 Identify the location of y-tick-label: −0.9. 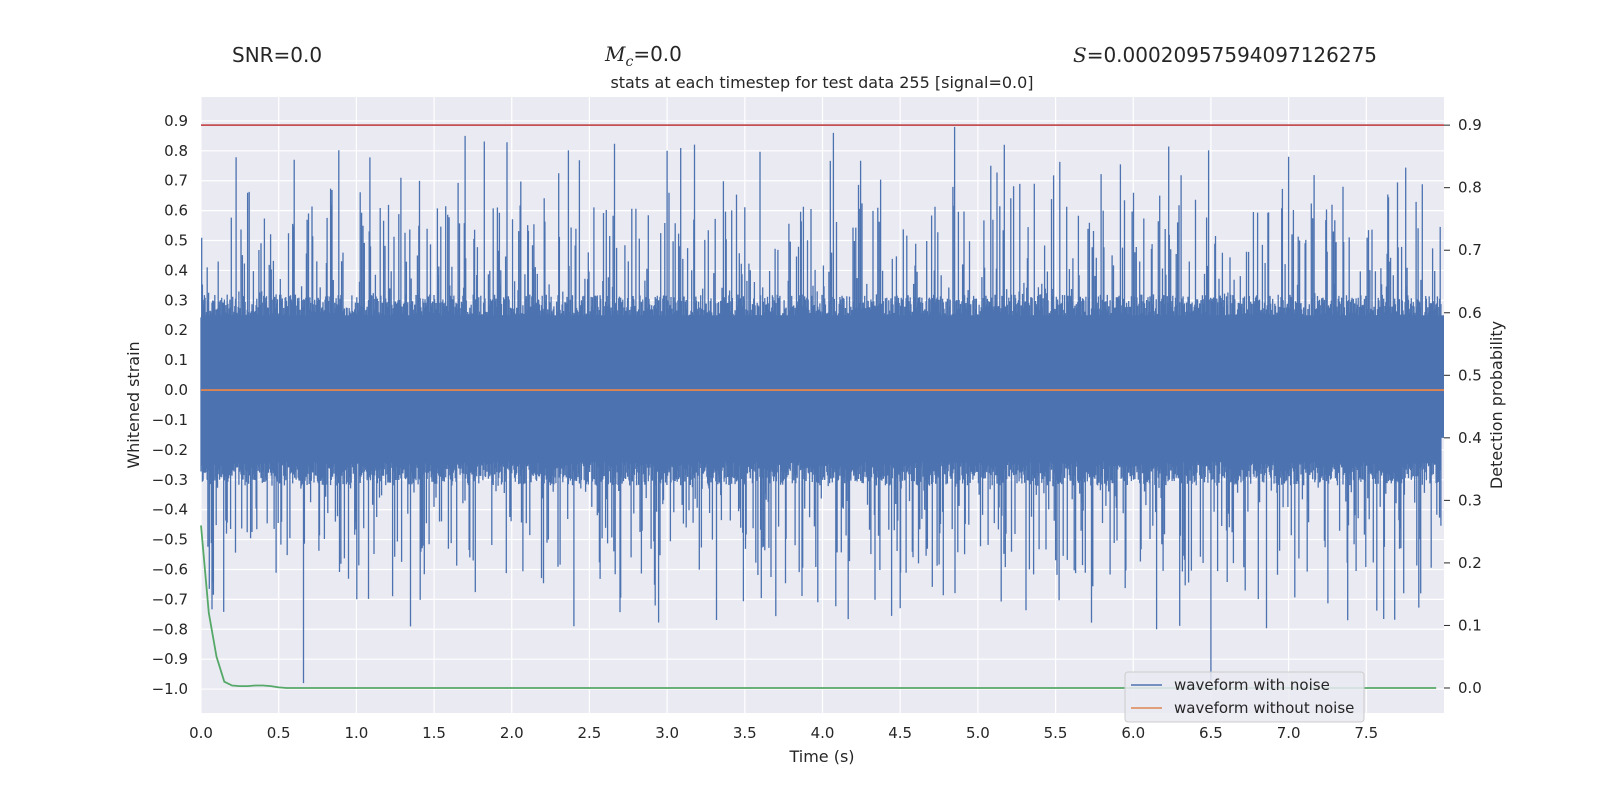
(170, 659).